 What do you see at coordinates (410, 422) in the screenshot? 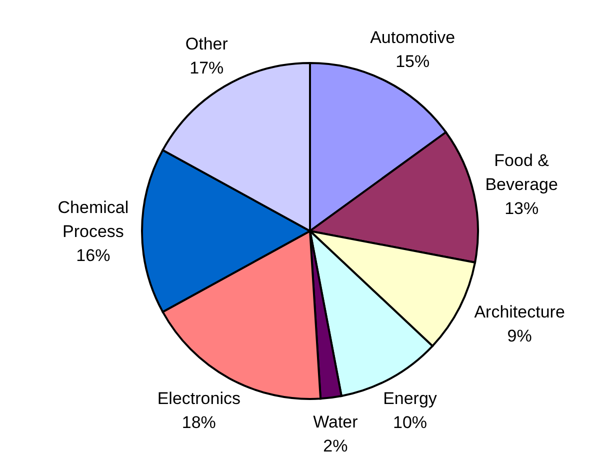
I see `data-label: 10%` at bounding box center [410, 422].